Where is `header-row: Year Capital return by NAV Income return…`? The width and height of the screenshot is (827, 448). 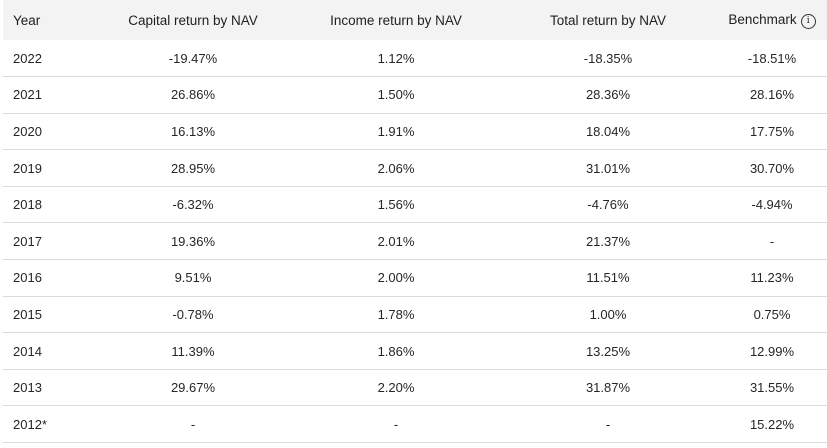 header-row: Year Capital return by NAV Income return… is located at coordinates (415, 20).